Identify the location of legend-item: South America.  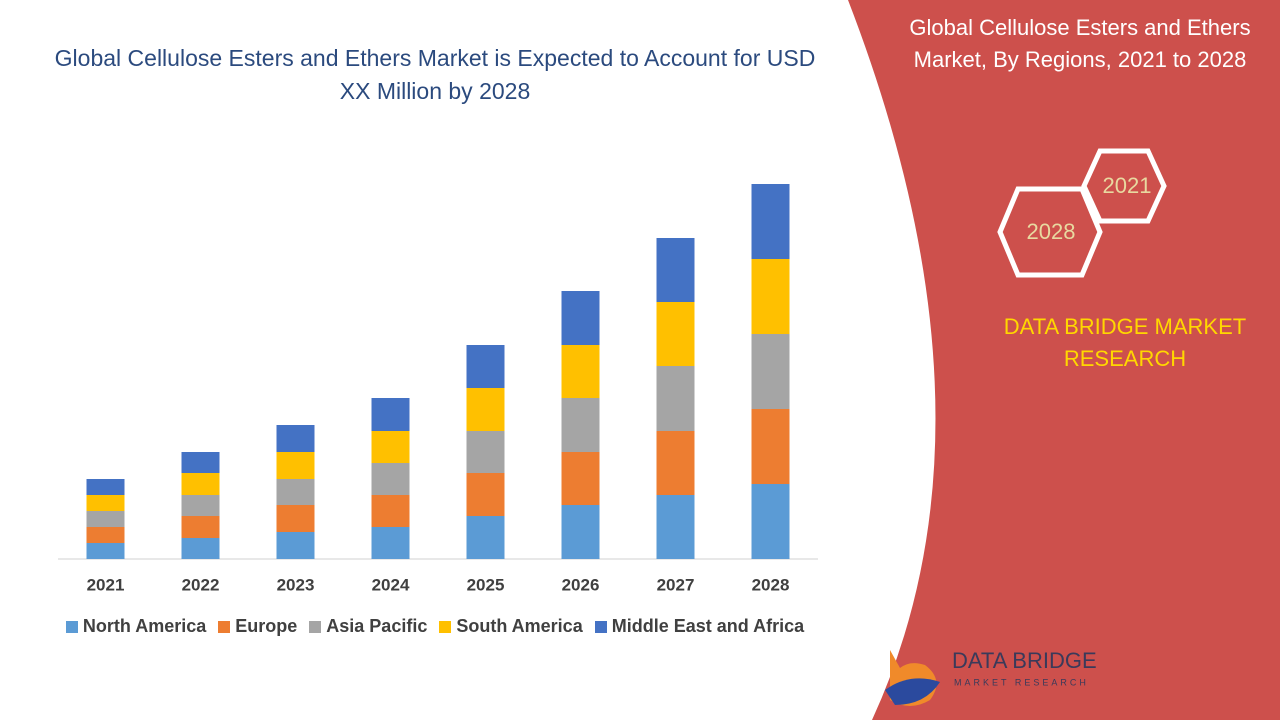
(511, 626).